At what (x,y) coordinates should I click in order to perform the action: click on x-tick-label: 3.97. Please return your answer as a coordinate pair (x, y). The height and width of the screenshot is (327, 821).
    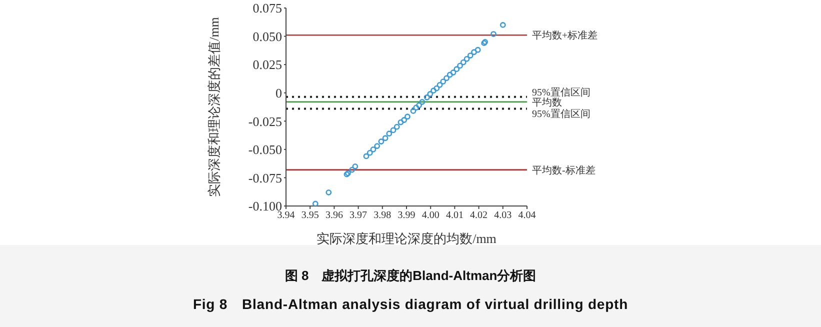
    Looking at the image, I should click on (359, 216).